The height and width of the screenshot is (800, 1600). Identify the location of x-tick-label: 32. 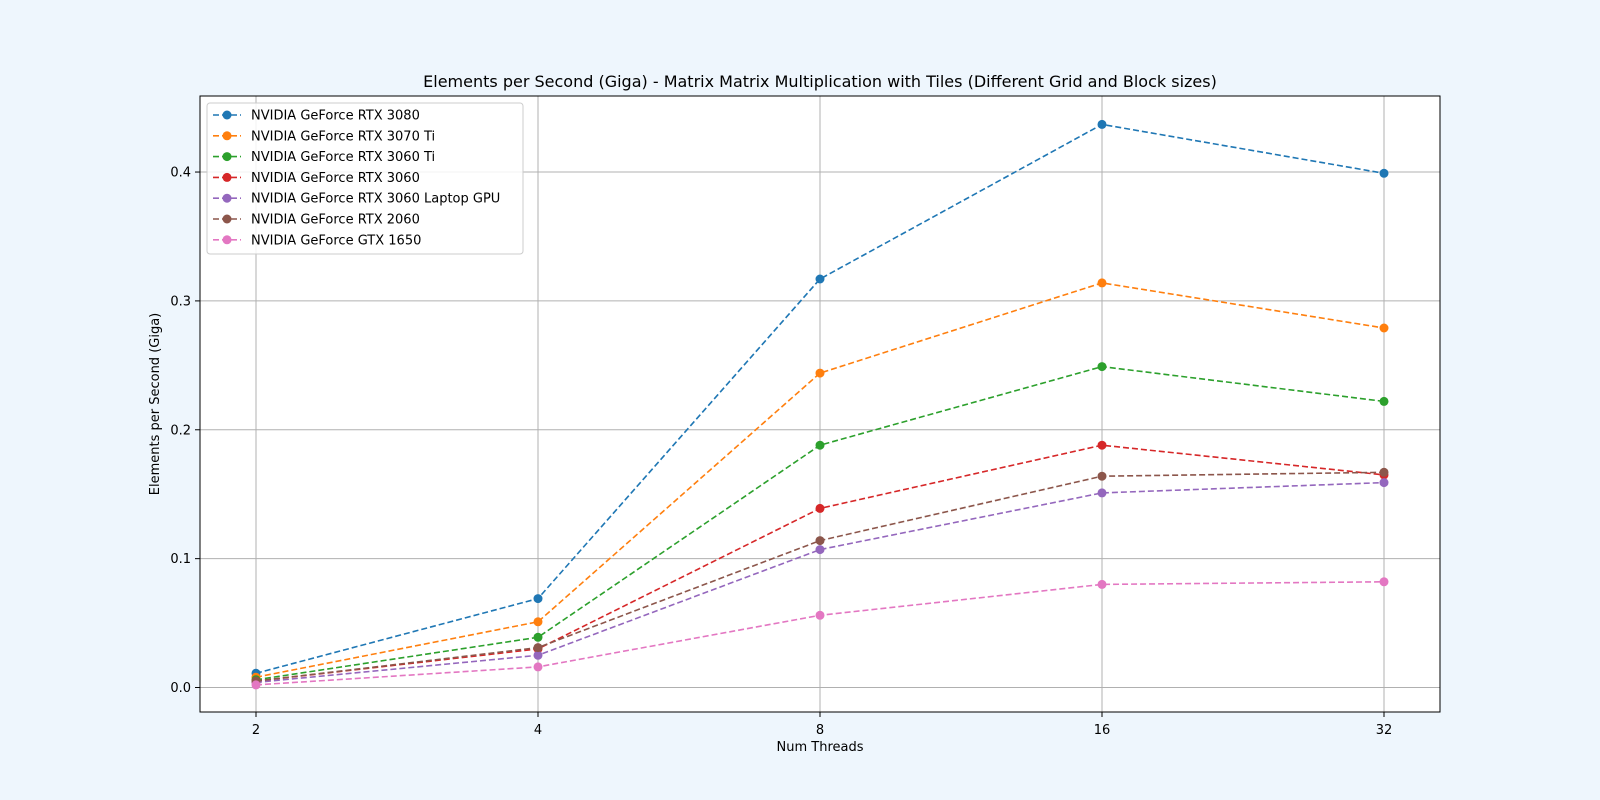
(1384, 730).